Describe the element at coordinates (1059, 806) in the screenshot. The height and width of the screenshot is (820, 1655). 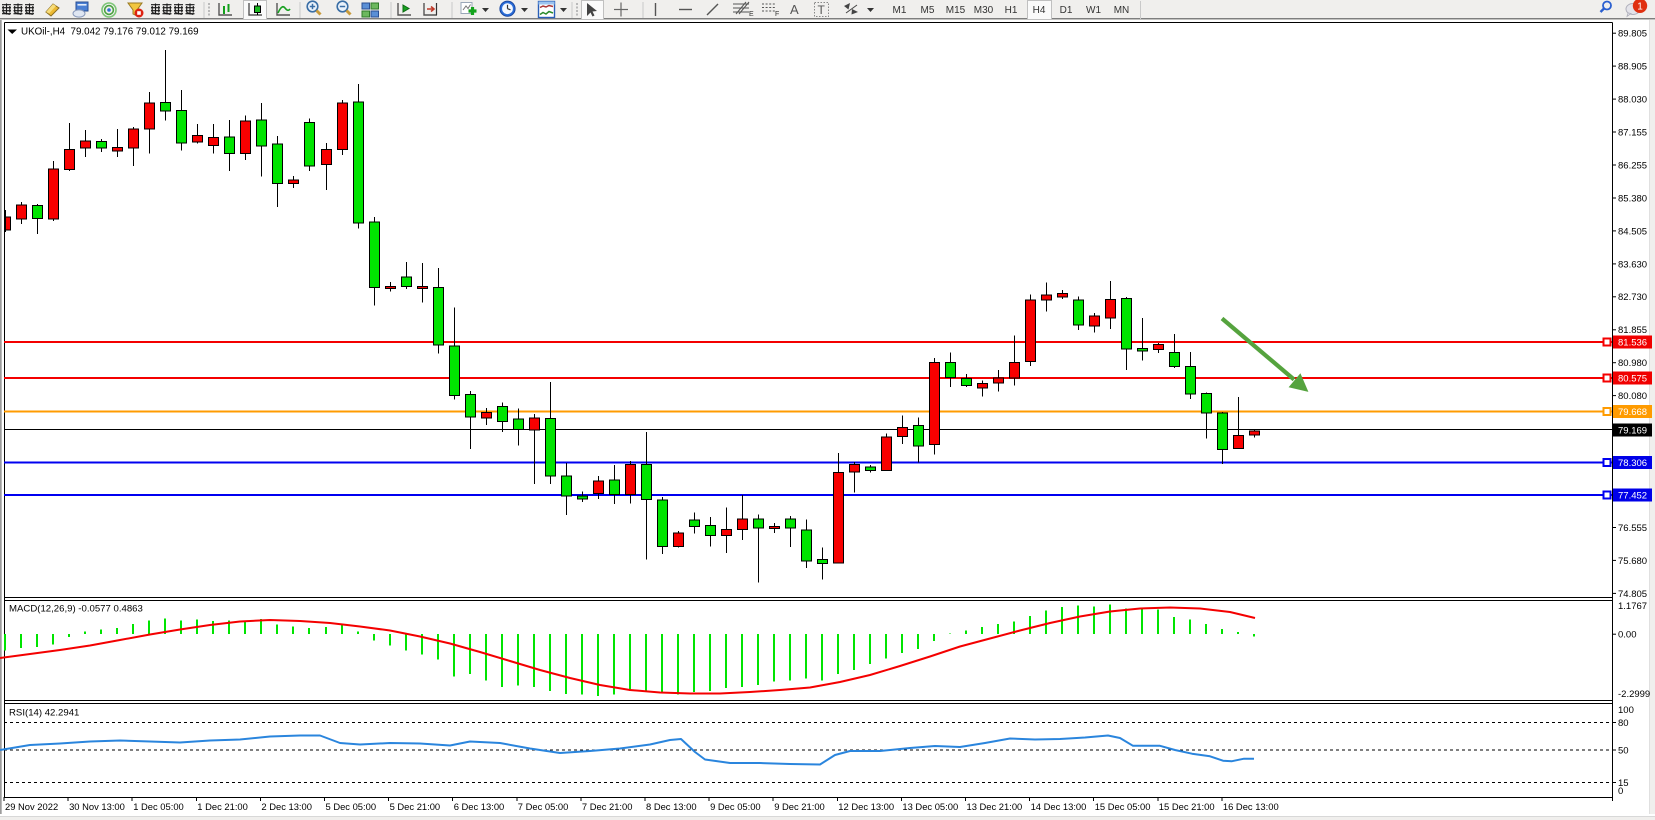
I see `svg-text: 14 Dec 13:00` at that location.